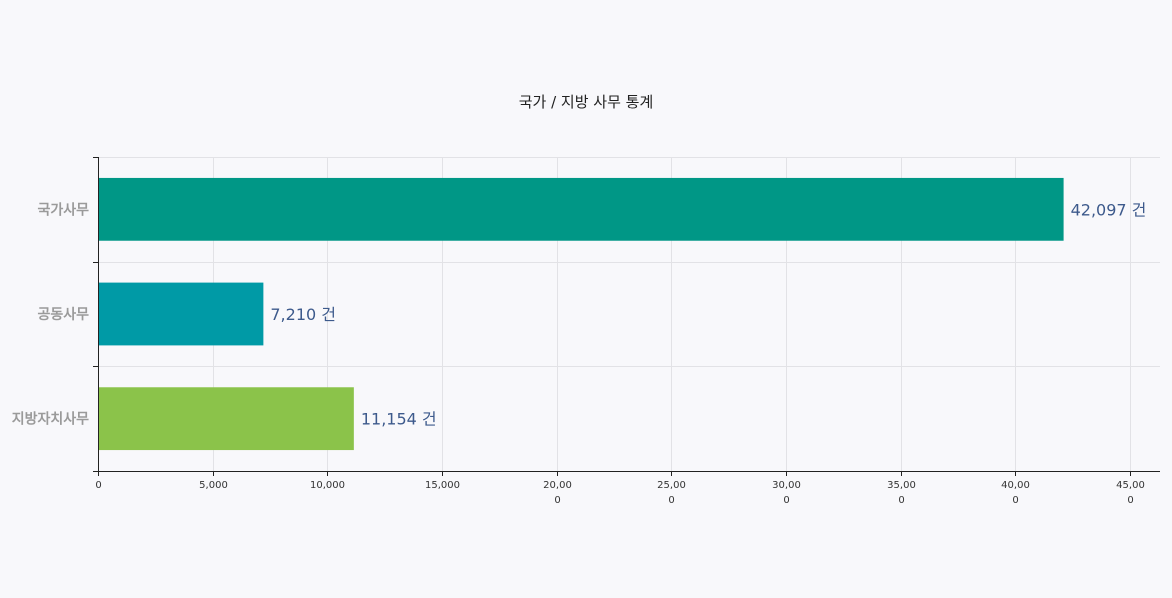 The width and height of the screenshot is (1172, 598). What do you see at coordinates (1130, 485) in the screenshot?
I see `x-tick-label: 45,00` at bounding box center [1130, 485].